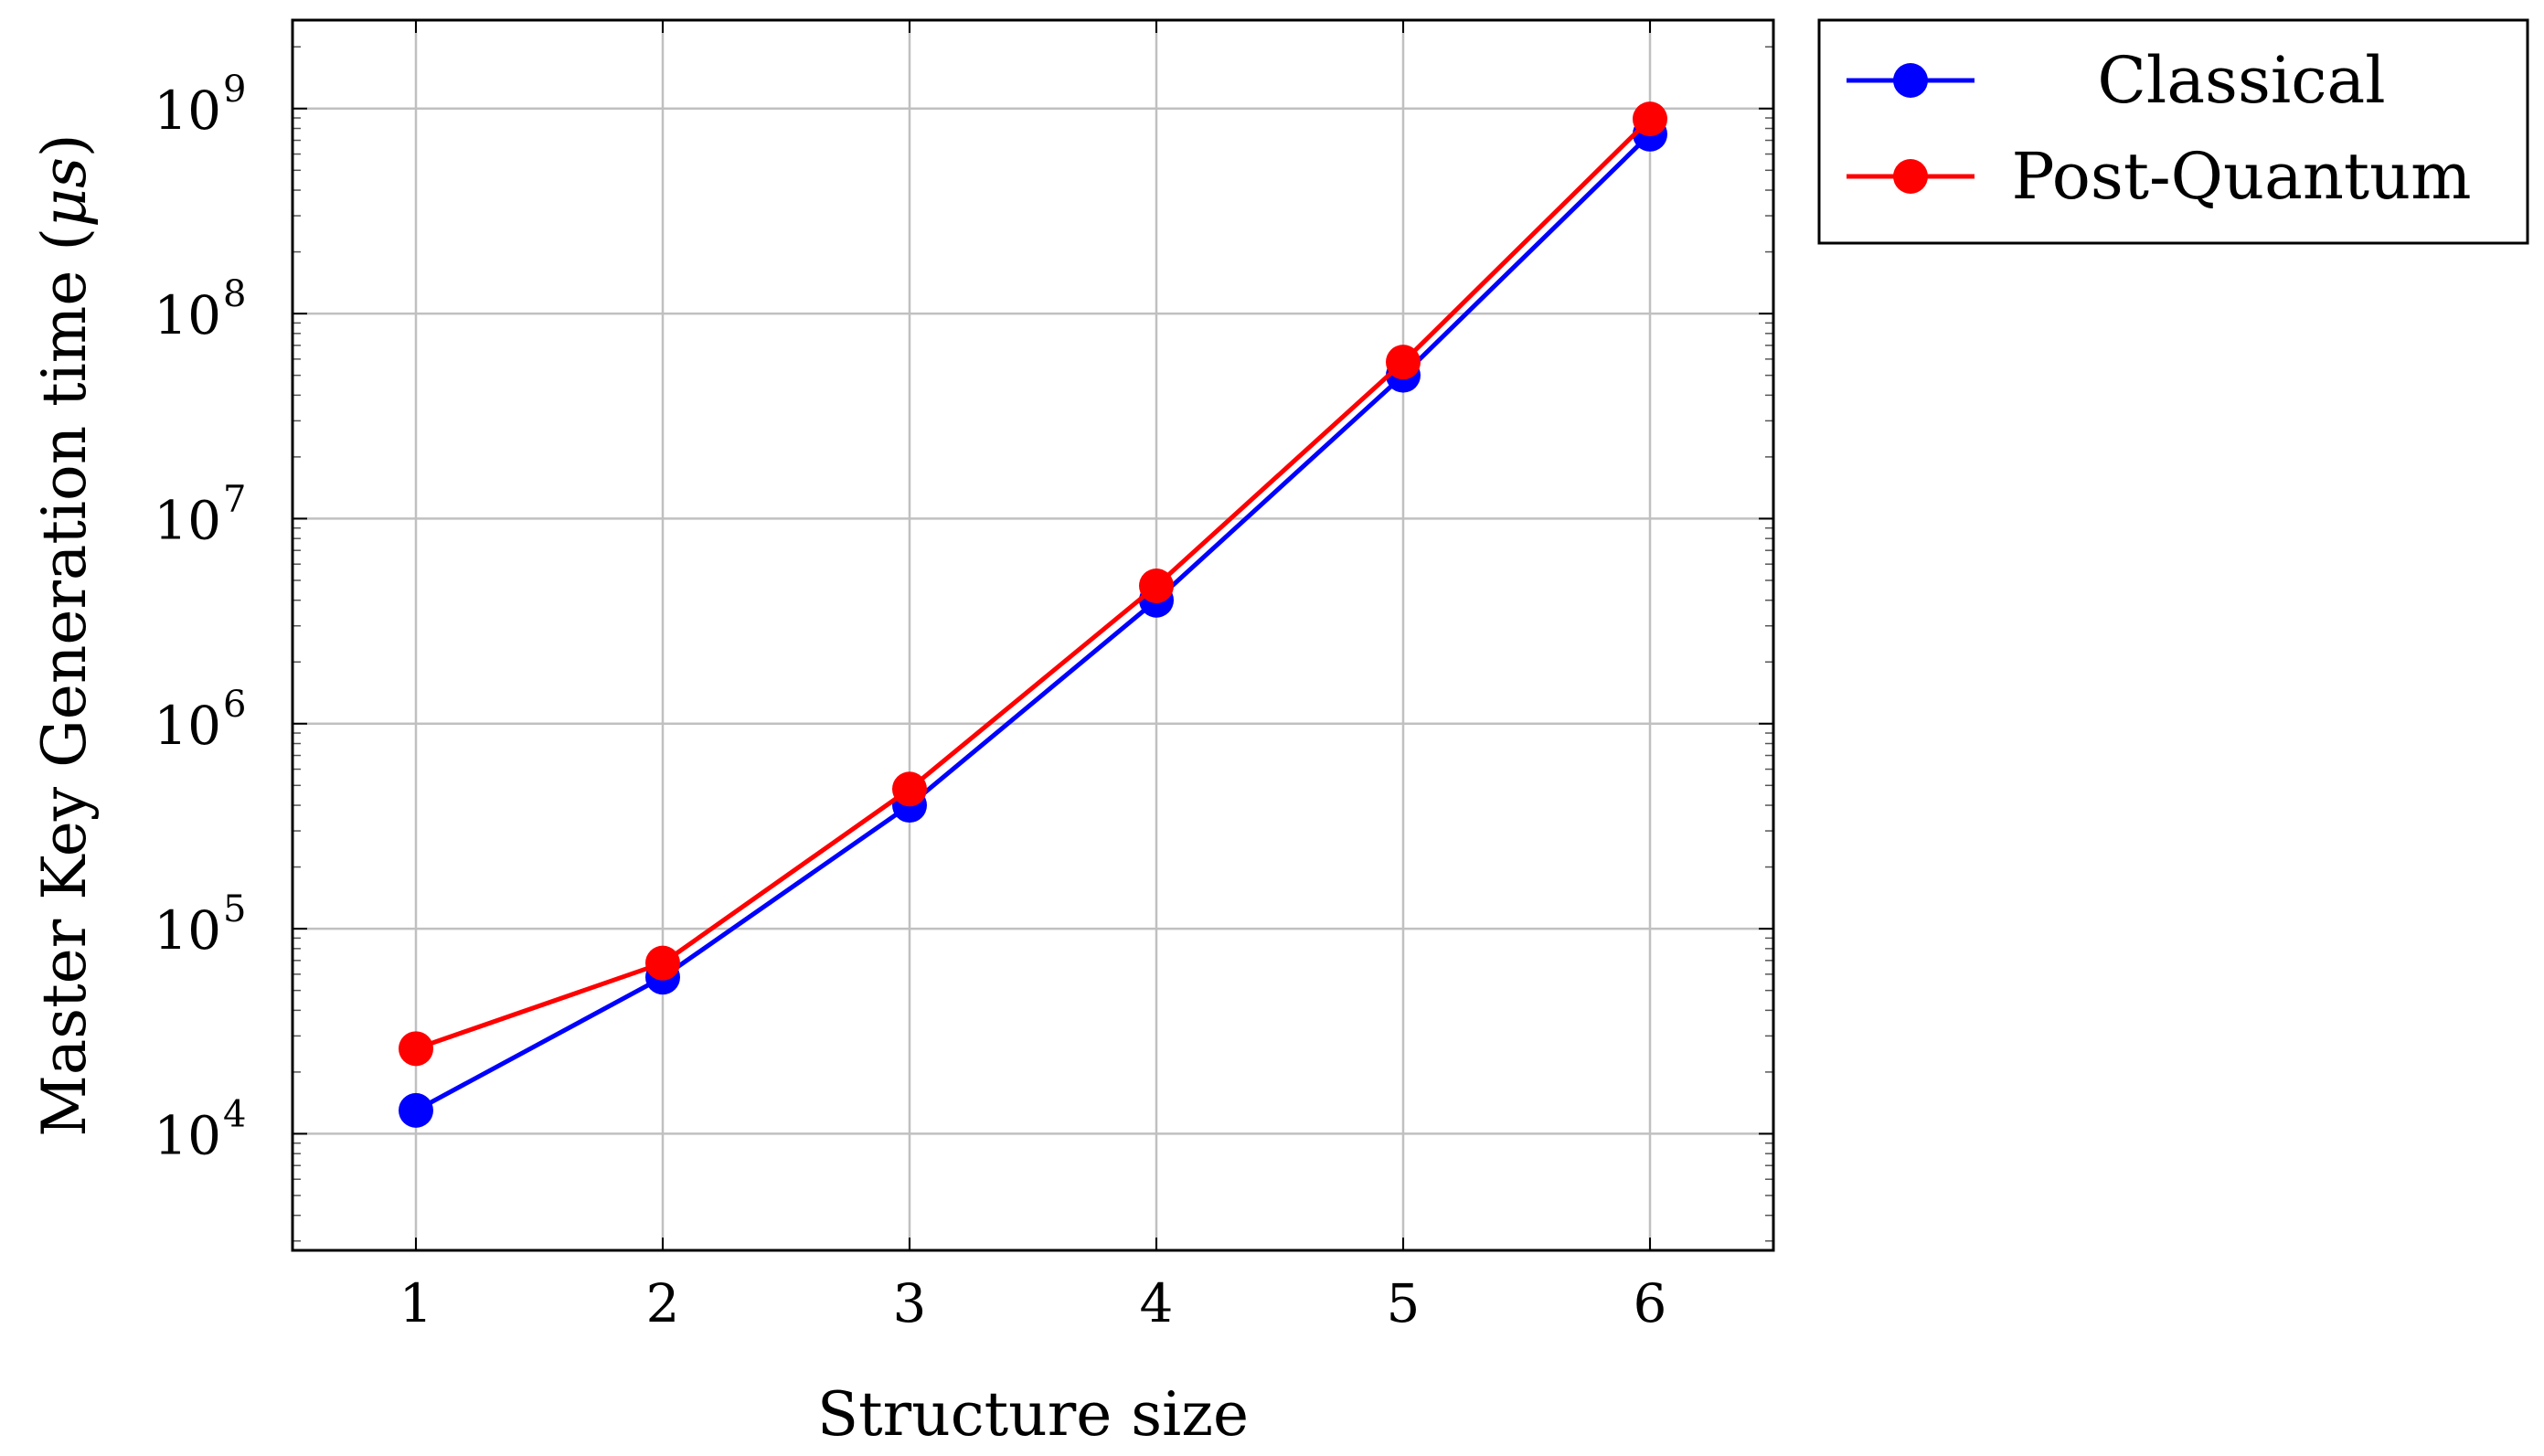 Image resolution: width=2544 pixels, height=1456 pixels. I want to click on legend-box, so click(2173, 132).